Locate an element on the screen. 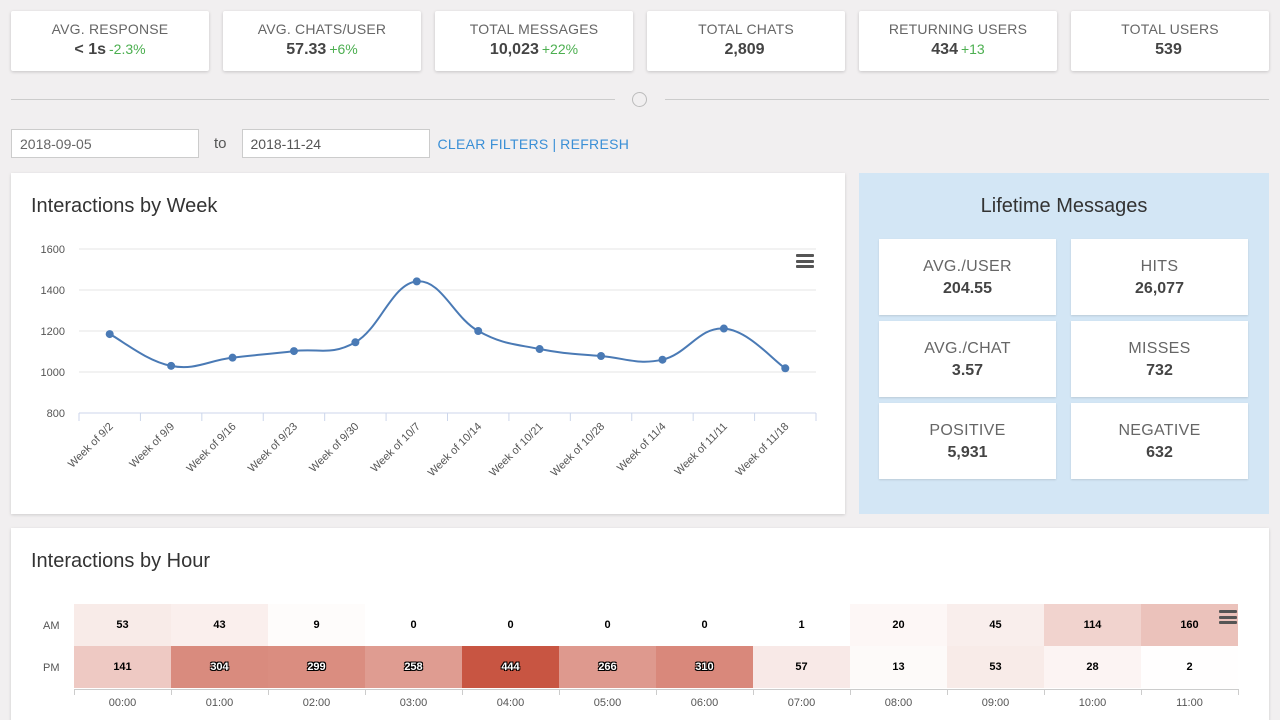 The height and width of the screenshot is (720, 1280). heatmap-cell: 141 is located at coordinates (122, 667).